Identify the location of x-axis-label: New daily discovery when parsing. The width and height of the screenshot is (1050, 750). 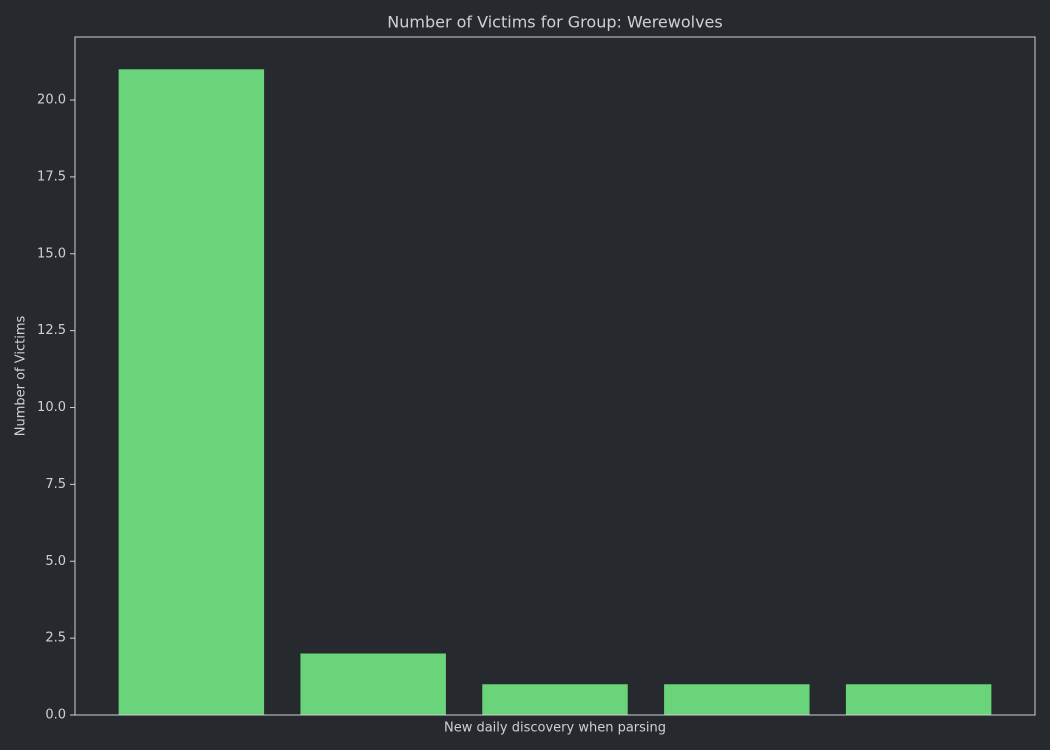
(555, 728).